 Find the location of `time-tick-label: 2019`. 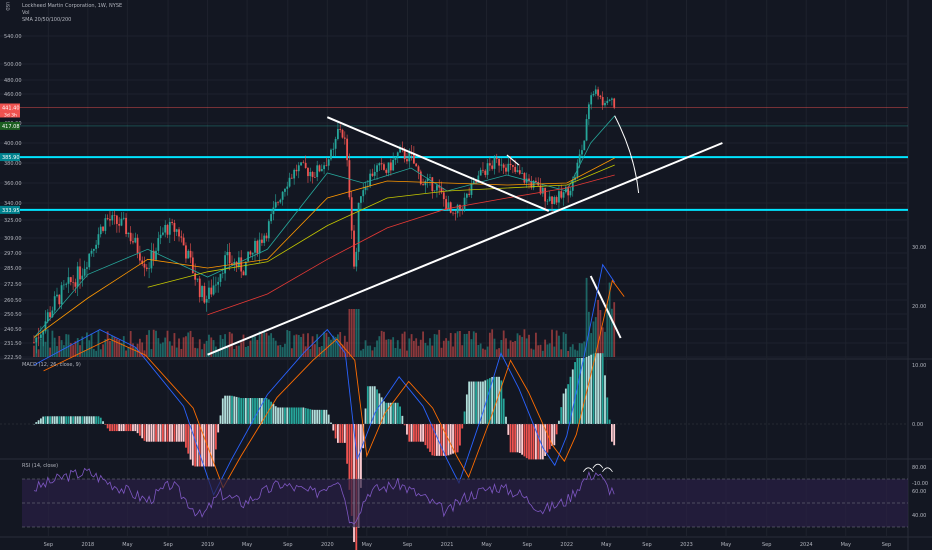

time-tick-label: 2019 is located at coordinates (207, 545).